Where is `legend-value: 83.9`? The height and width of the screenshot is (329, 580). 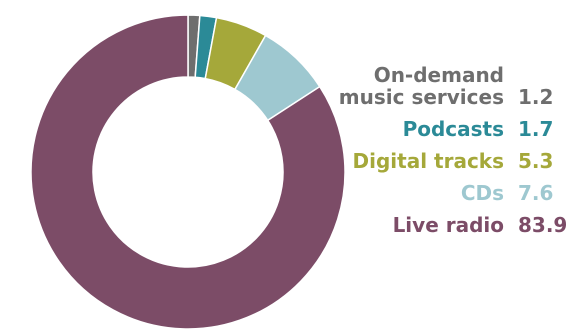 legend-value: 83.9 is located at coordinates (543, 225).